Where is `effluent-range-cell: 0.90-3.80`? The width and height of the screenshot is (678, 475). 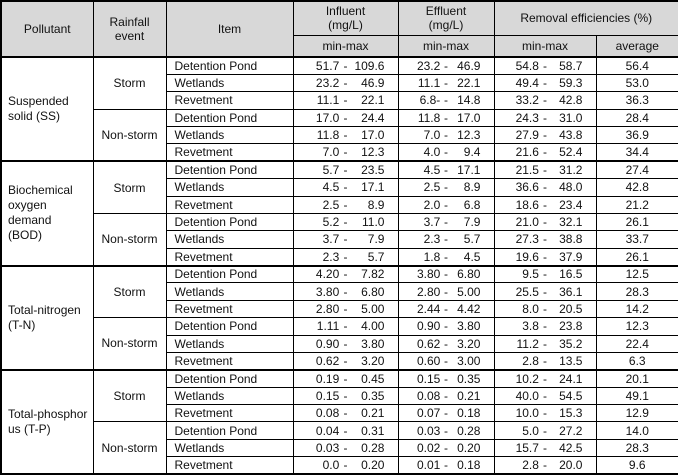
effluent-range-cell: 0.90-3.80 is located at coordinates (446, 326).